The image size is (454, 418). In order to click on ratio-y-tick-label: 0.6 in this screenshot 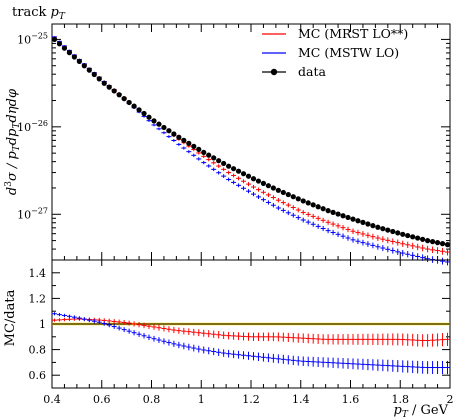, I will do `click(38, 375)`.